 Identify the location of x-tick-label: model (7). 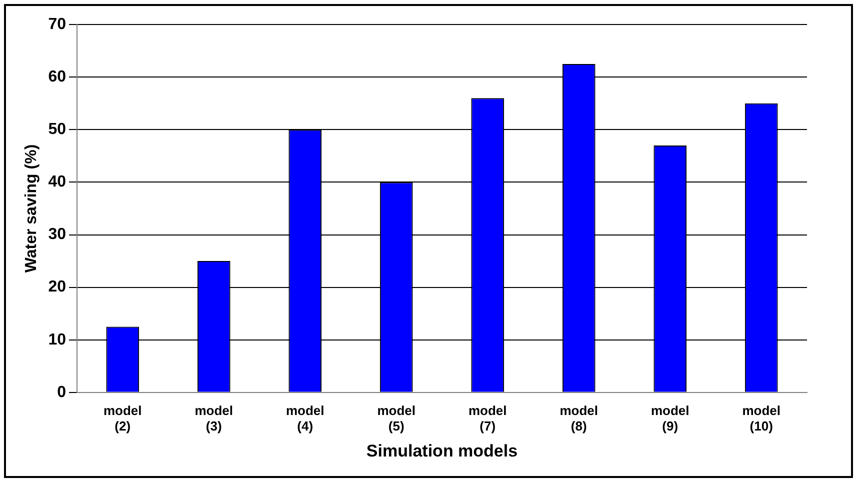
(487, 418).